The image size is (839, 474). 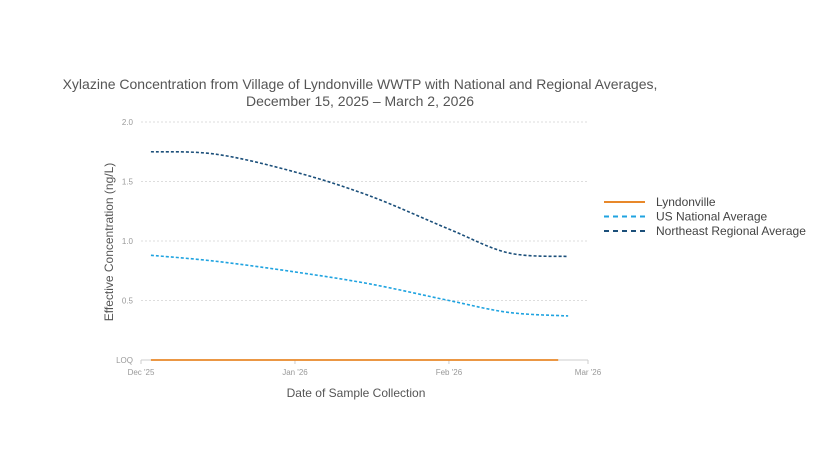 What do you see at coordinates (128, 301) in the screenshot?
I see `y-tick-label: 0.5` at bounding box center [128, 301].